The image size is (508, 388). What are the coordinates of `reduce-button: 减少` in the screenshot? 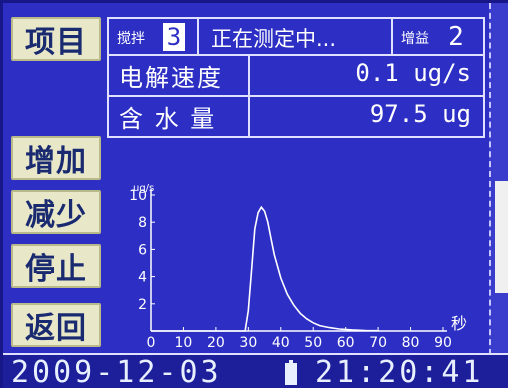 It's located at (56, 212).